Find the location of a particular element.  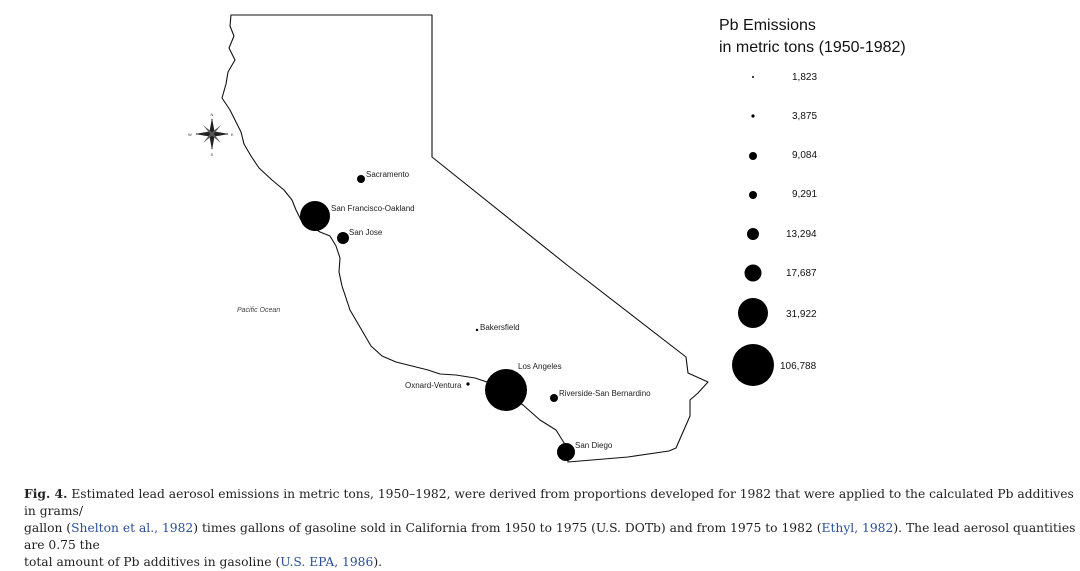

city-san-jose: San Jose is located at coordinates (360, 236).